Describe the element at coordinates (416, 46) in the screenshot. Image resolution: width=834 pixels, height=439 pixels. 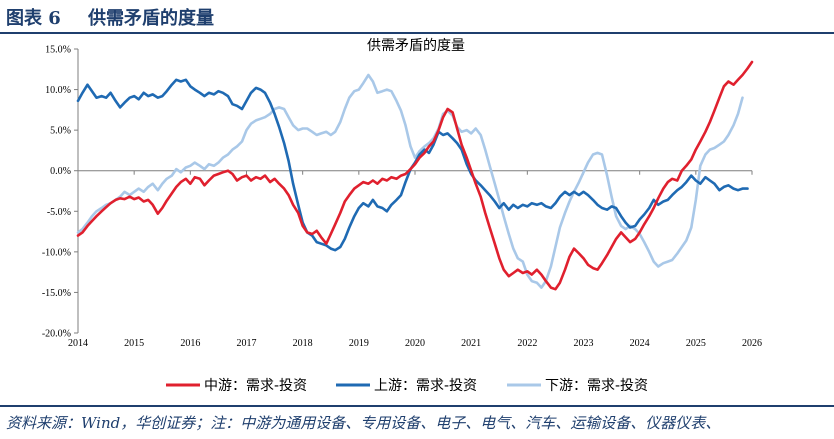
I see `chart-title: 供需矛盾的度量` at that location.